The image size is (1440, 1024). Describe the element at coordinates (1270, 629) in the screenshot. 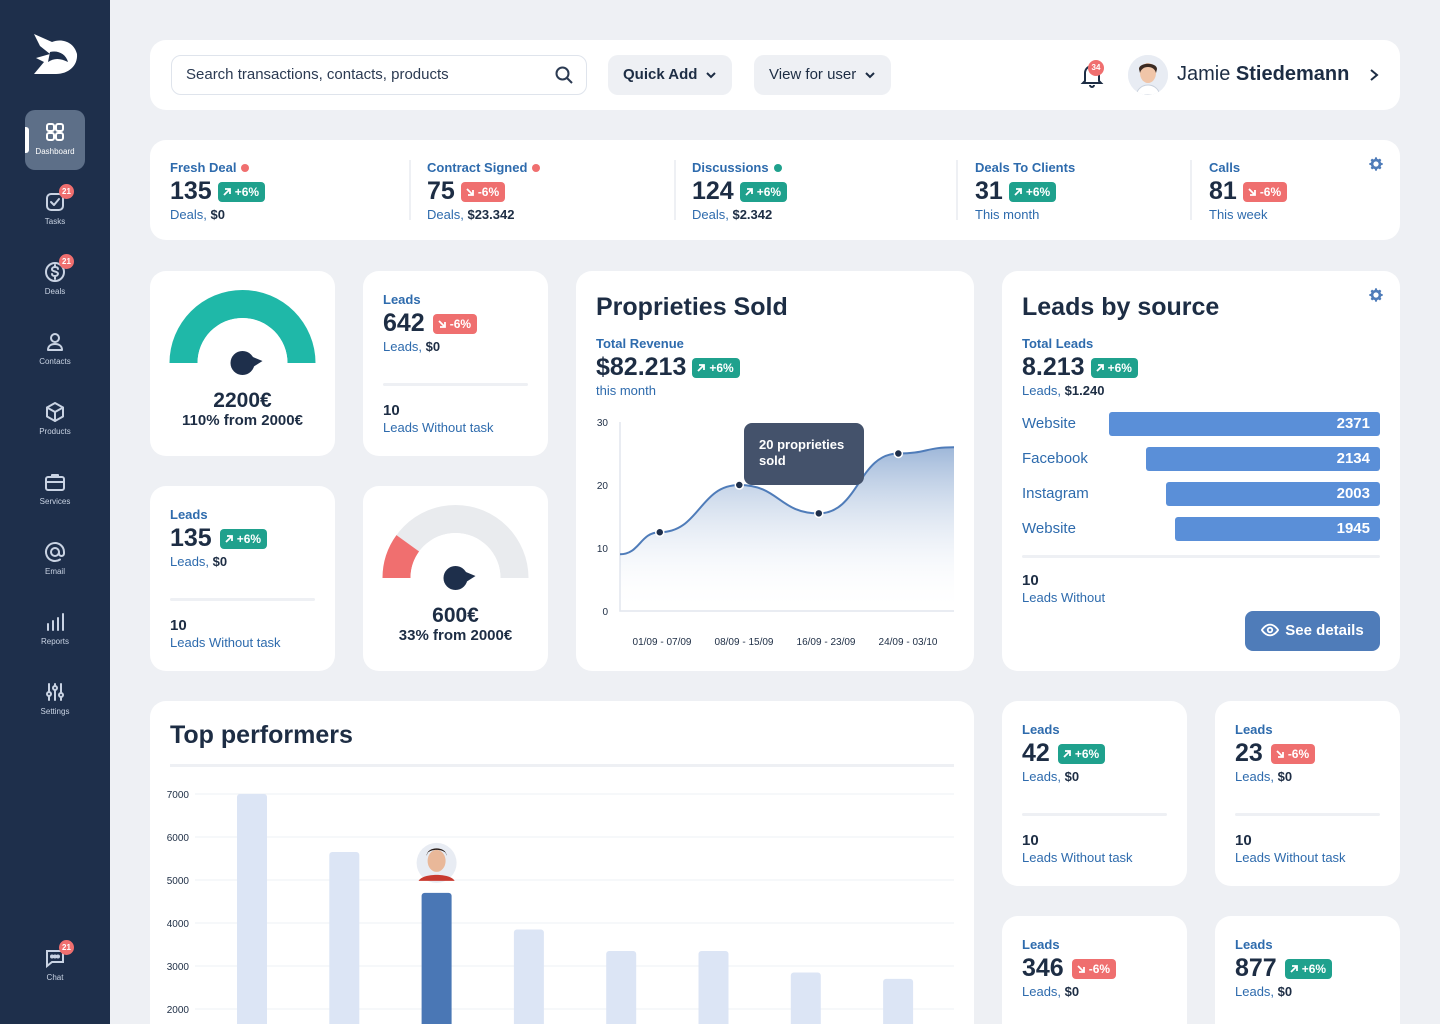

I see `eye-icon` at that location.